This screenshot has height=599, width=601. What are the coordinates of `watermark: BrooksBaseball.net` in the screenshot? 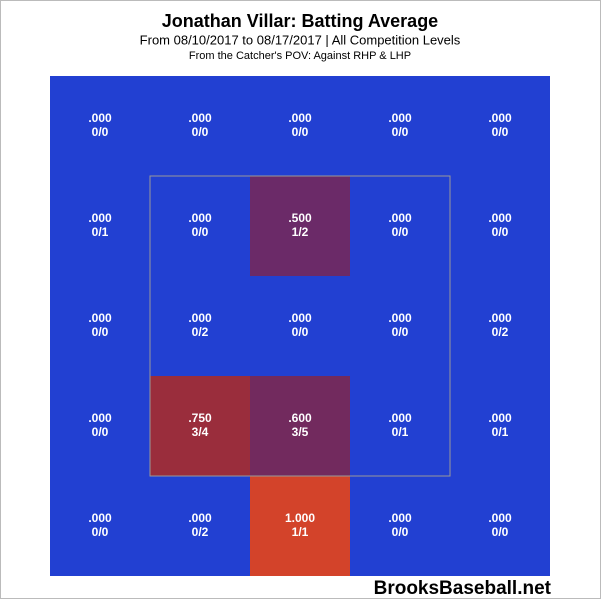 It's located at (463, 588).